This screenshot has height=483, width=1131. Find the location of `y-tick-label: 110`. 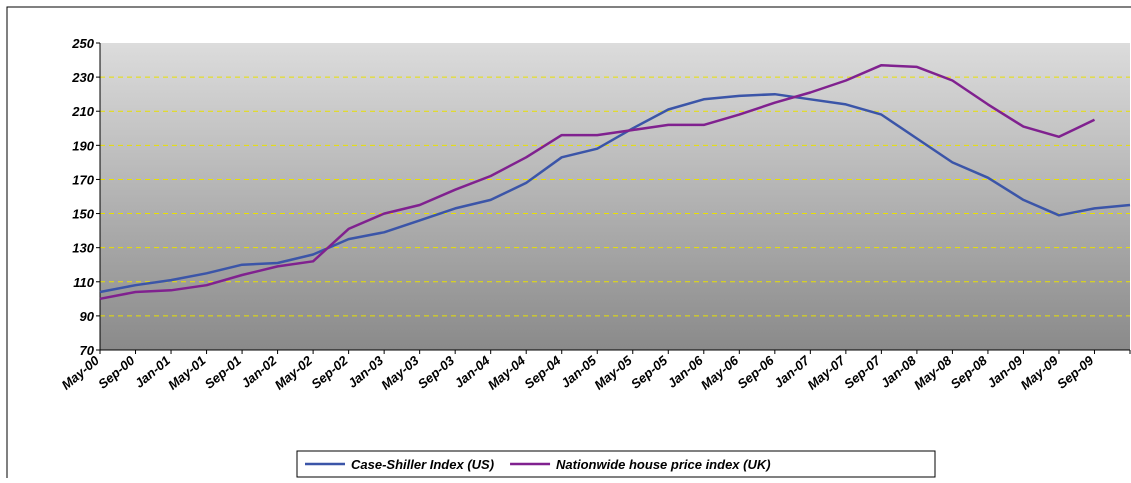

y-tick-label: 110 is located at coordinates (83, 282).